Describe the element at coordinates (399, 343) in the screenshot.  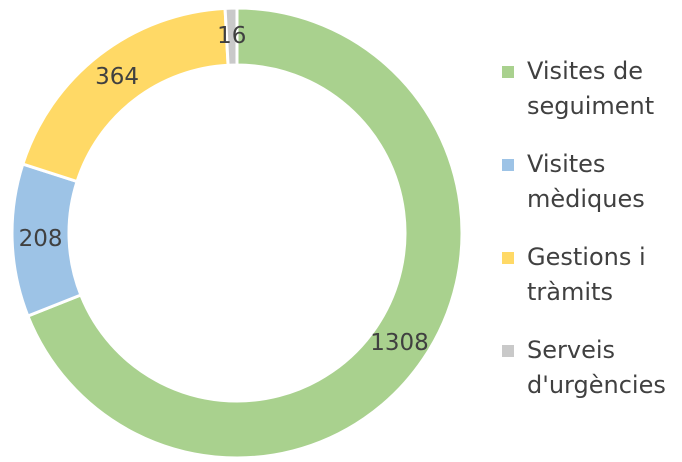
I see `data-label: 1308` at that location.